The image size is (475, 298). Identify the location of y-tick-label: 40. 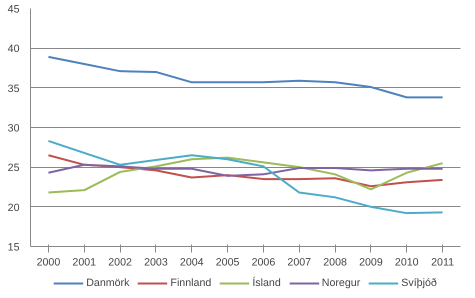
(14, 49).